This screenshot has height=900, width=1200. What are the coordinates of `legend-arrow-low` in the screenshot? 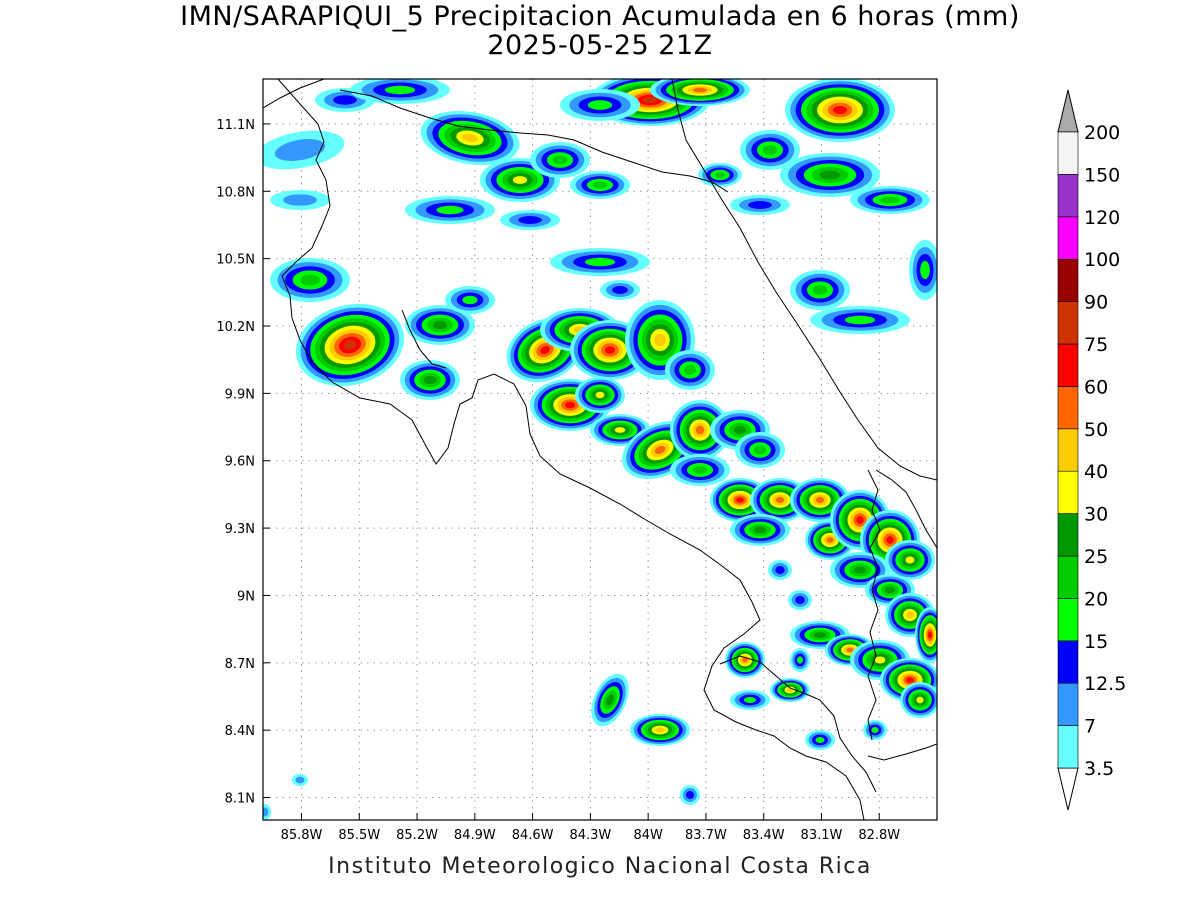 It's located at (1068, 789).